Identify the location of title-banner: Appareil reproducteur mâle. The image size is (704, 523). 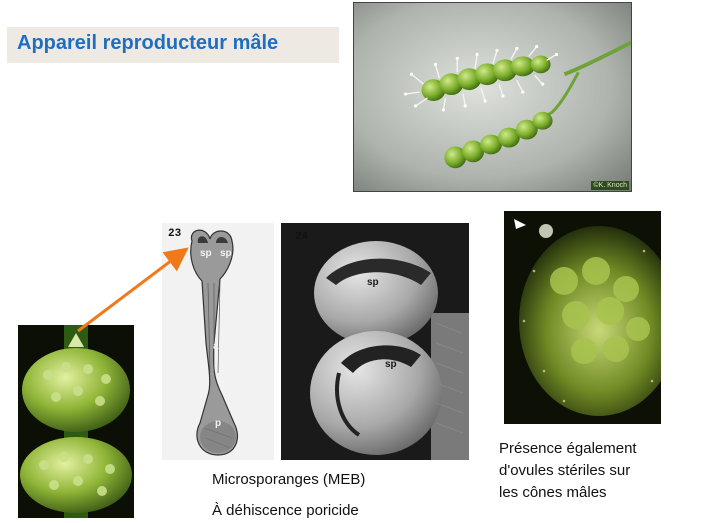
(173, 45).